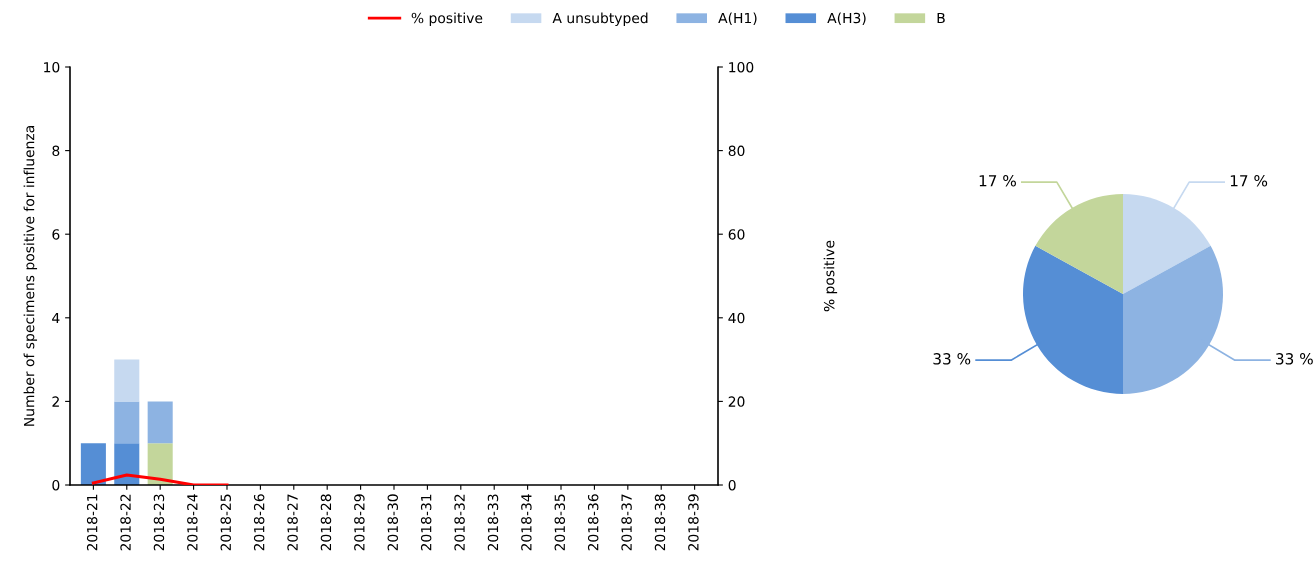 The width and height of the screenshot is (1315, 565). What do you see at coordinates (846, 18) in the screenshot?
I see `legend-label: A(H3)` at bounding box center [846, 18].